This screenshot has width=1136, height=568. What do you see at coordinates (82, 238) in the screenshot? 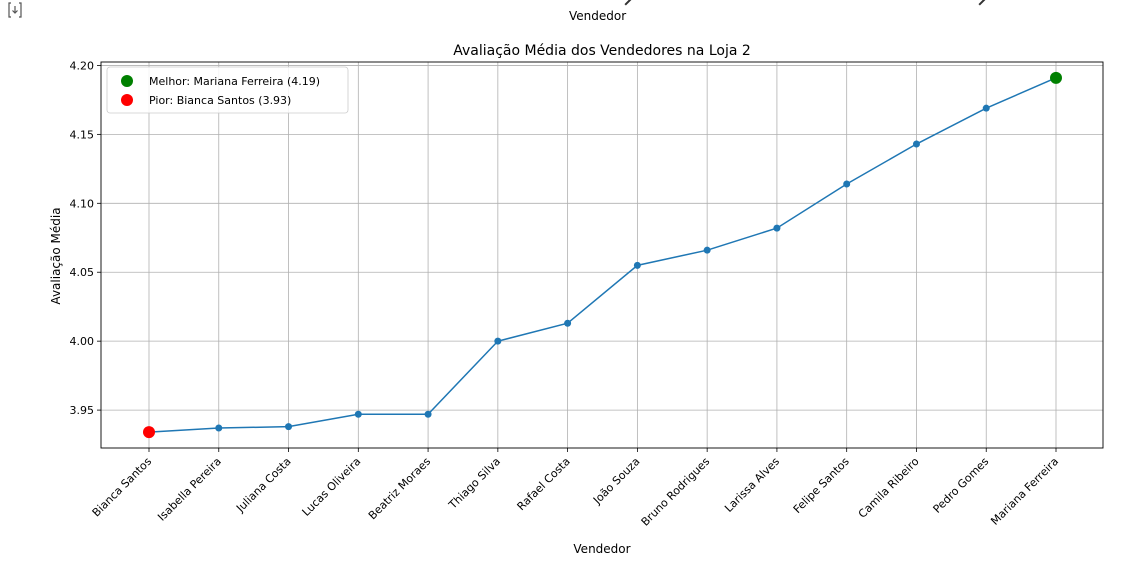
I see `y-tick-labels: 3.95 4.00 4.05 4.10 4.15 4.20` at bounding box center [82, 238].